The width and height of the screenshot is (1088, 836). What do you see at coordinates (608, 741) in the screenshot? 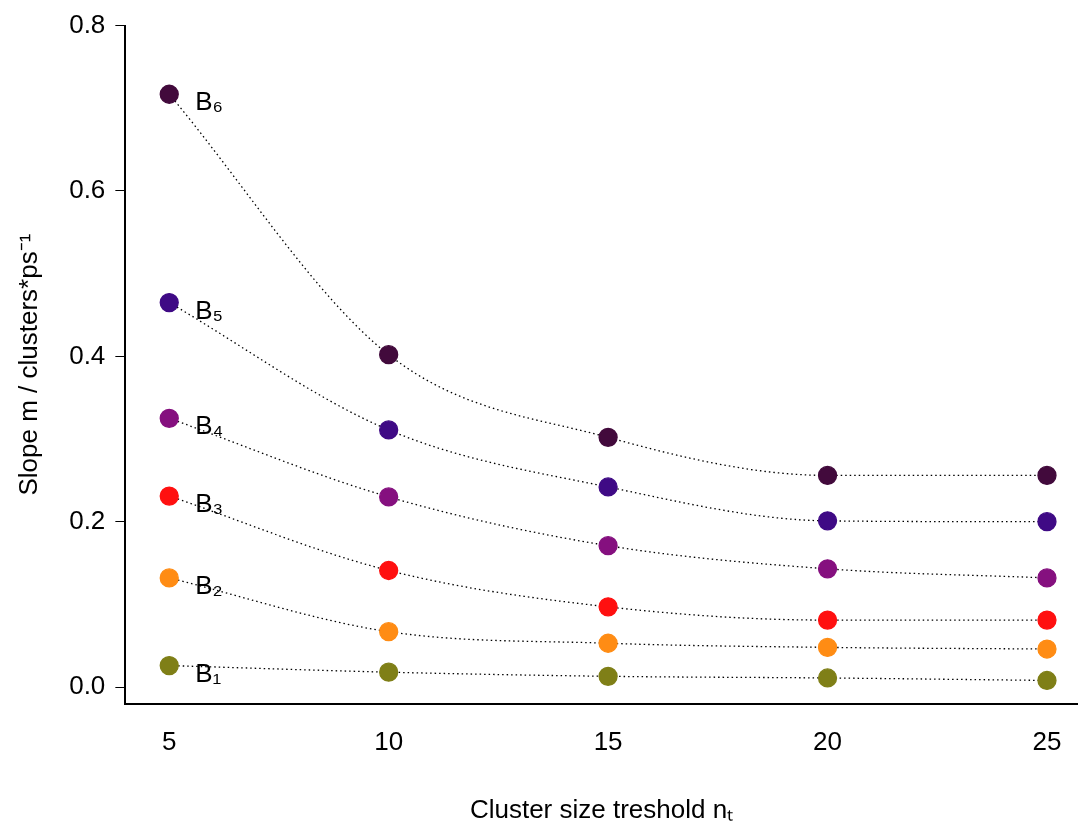
I see `x-tick-label: 15` at bounding box center [608, 741].